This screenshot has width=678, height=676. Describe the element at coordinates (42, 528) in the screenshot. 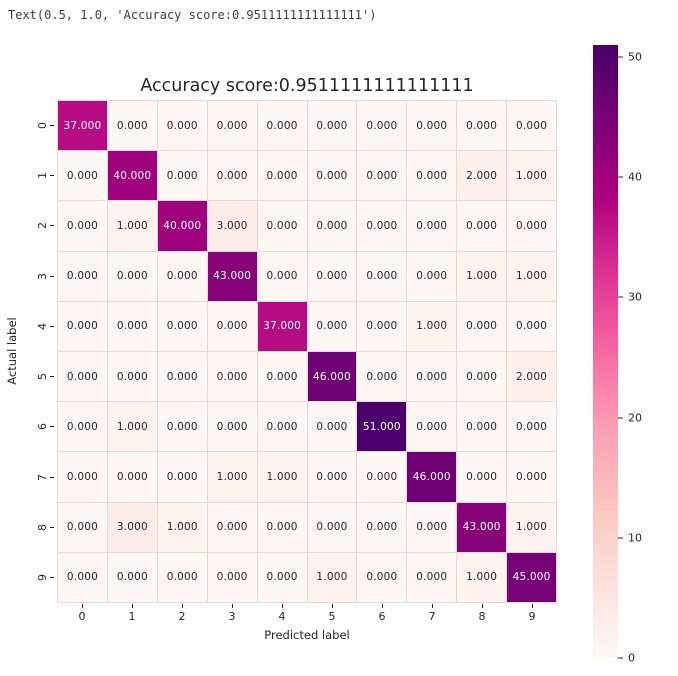

I see `y-tick-label: 8` at that location.